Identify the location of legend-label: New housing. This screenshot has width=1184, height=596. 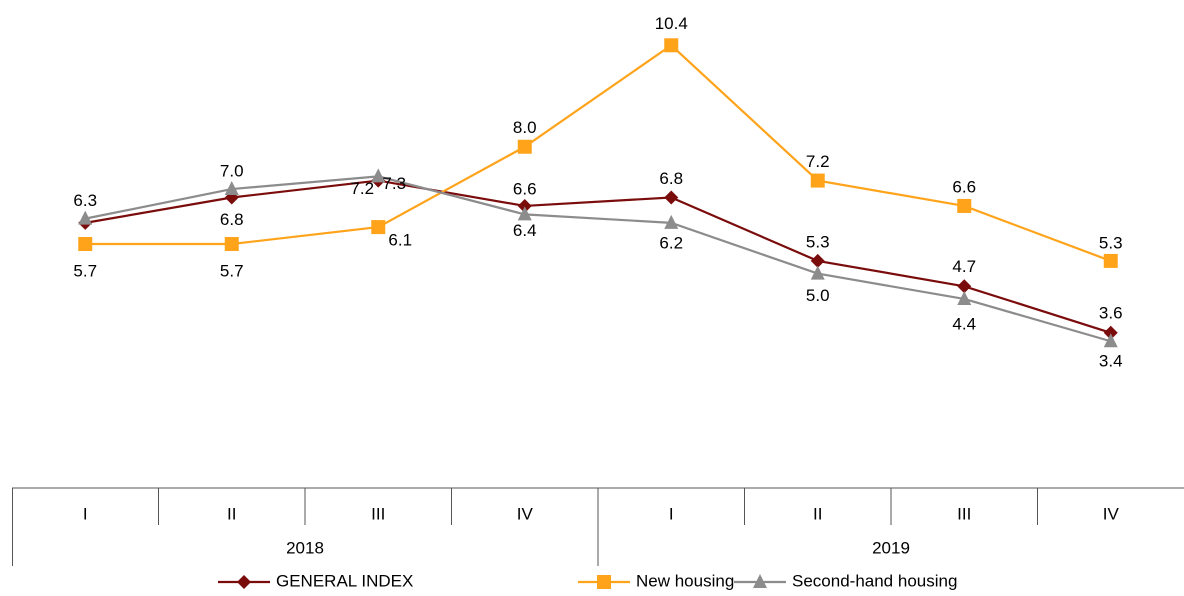
(685, 580).